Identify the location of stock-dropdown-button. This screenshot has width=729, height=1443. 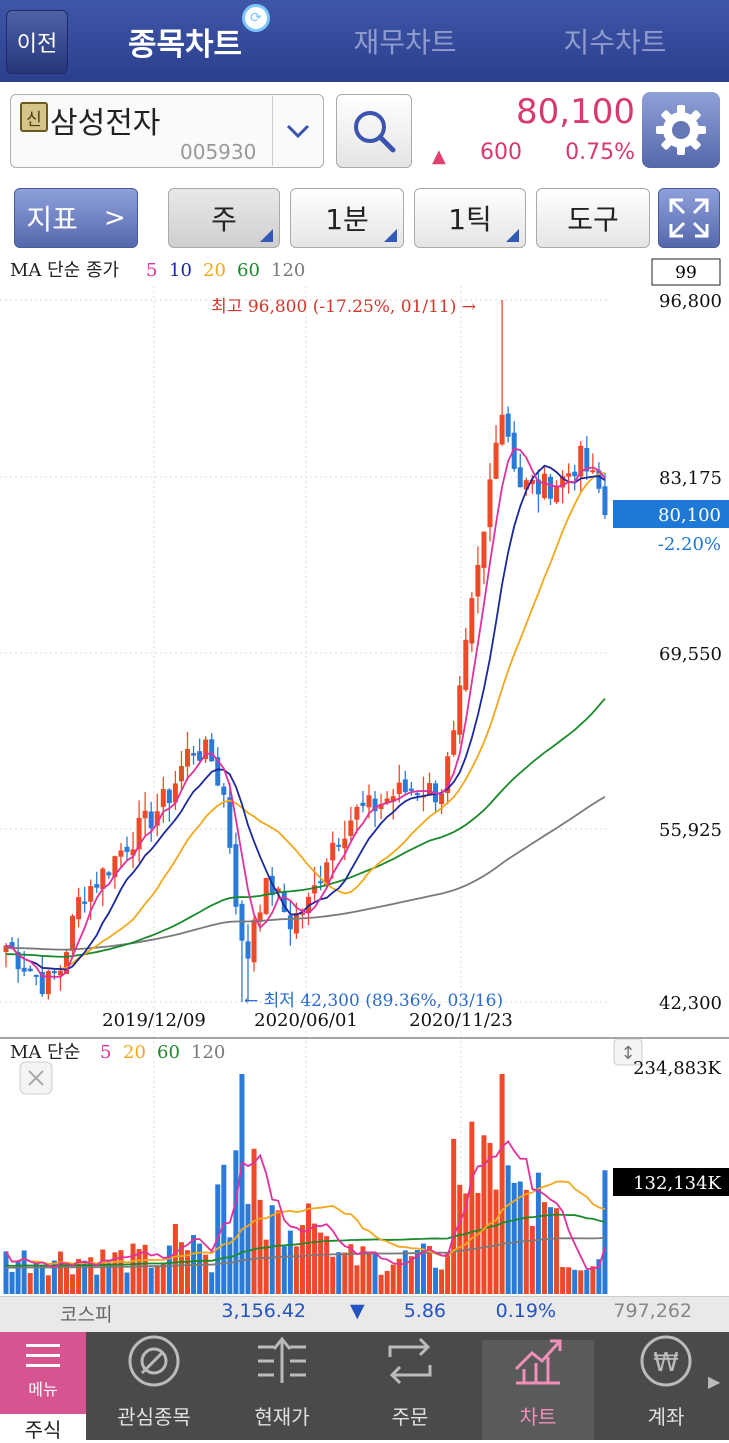
(297, 131).